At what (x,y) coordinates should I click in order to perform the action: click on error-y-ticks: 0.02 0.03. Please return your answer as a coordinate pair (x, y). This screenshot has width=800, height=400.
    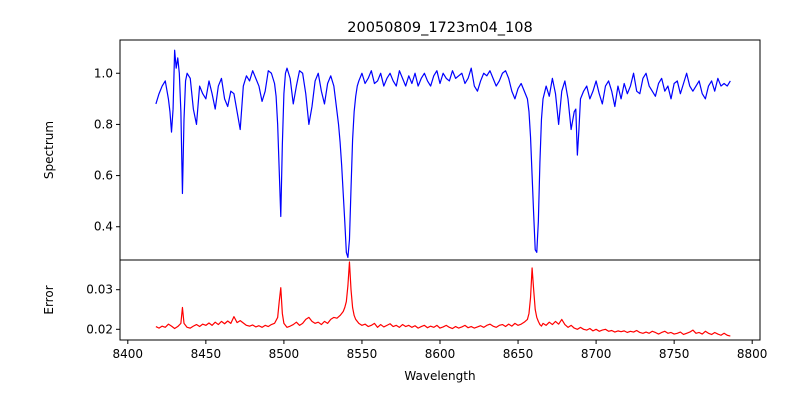
    Looking at the image, I should click on (103, 309).